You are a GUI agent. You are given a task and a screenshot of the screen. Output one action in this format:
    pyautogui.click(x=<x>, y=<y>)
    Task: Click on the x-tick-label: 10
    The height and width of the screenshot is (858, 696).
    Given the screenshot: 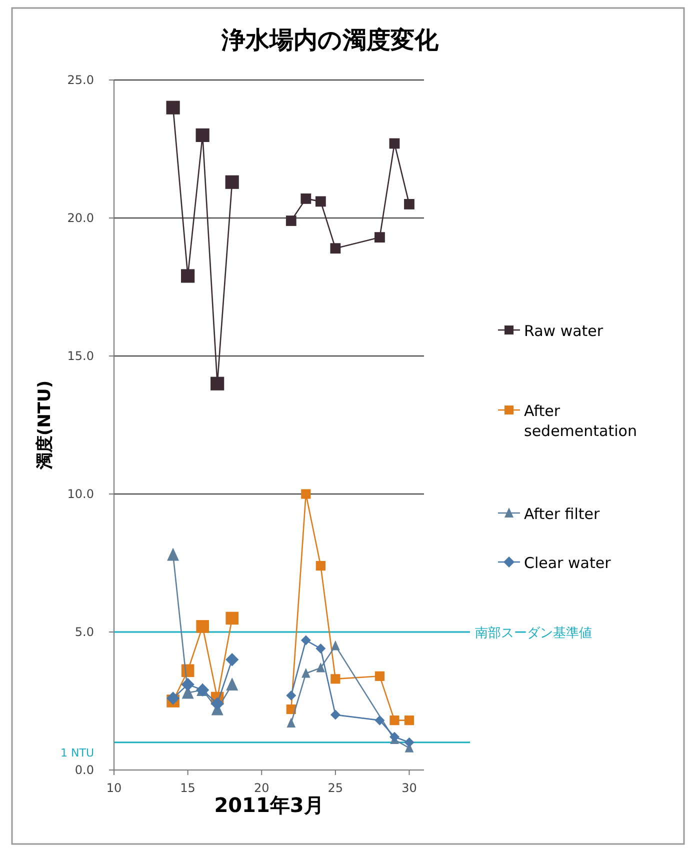 What is the action you would take?
    pyautogui.click(x=114, y=788)
    